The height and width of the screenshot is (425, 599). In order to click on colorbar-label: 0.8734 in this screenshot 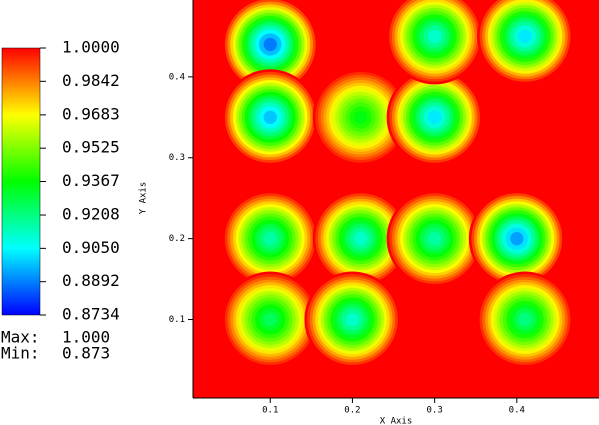, I will do `click(91, 314)`.